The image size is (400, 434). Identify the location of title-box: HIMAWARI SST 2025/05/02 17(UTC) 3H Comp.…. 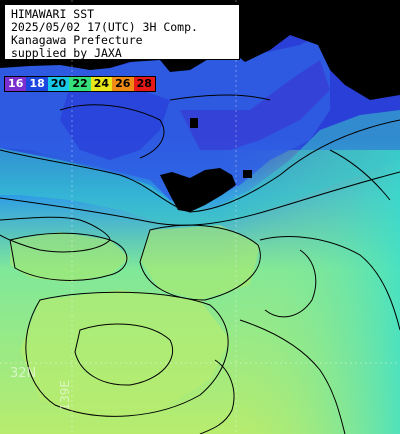
(122, 32).